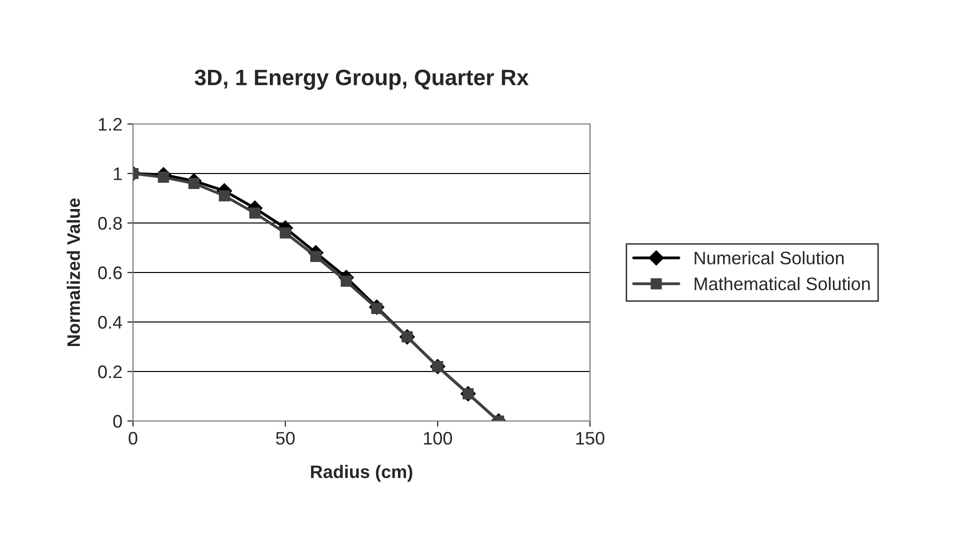  Describe the element at coordinates (73, 272) in the screenshot. I see `y-axis-title: Normalized Value` at that location.